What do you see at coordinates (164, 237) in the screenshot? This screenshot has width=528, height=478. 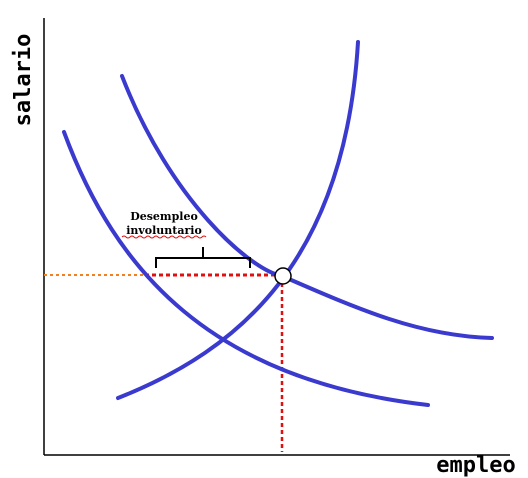 I see `spellcheck-underline` at bounding box center [164, 237].